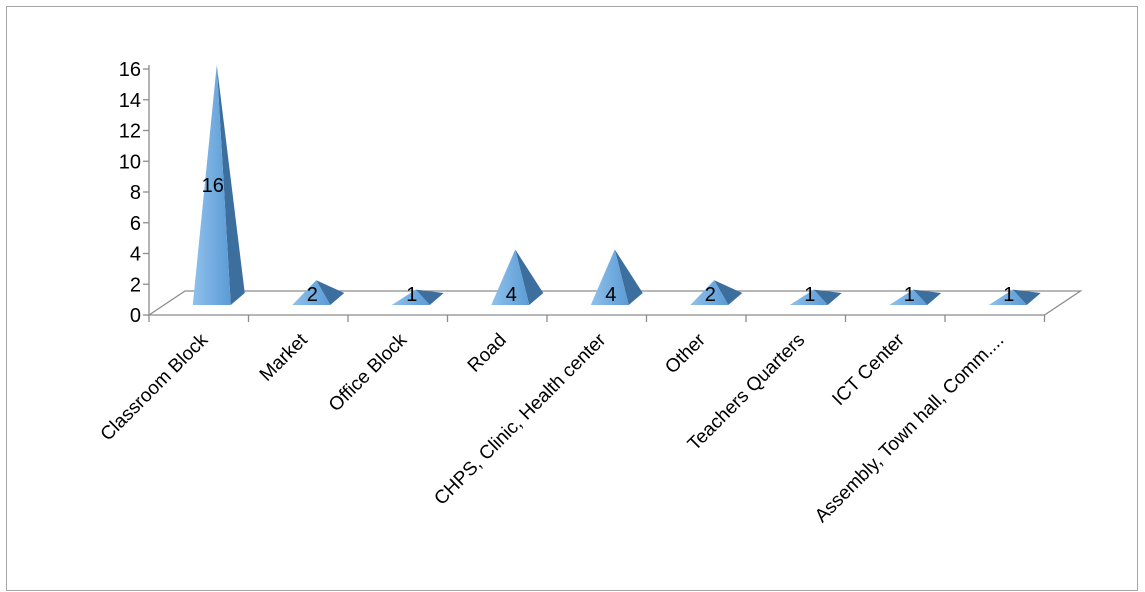 This screenshot has width=1145, height=592. Describe the element at coordinates (135, 224) in the screenshot. I see `y-tick-label: 6` at that location.